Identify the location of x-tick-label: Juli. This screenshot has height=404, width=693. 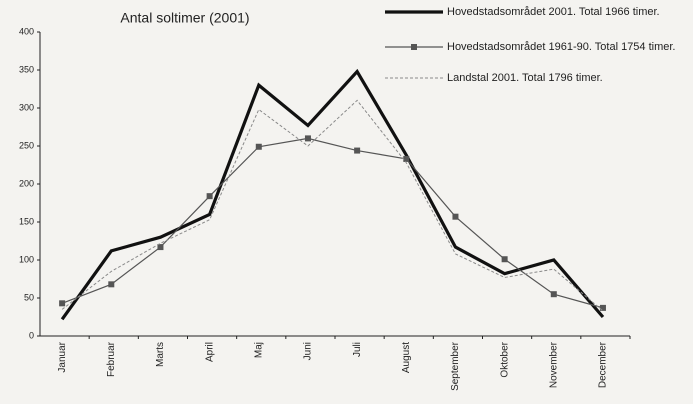
(357, 349).